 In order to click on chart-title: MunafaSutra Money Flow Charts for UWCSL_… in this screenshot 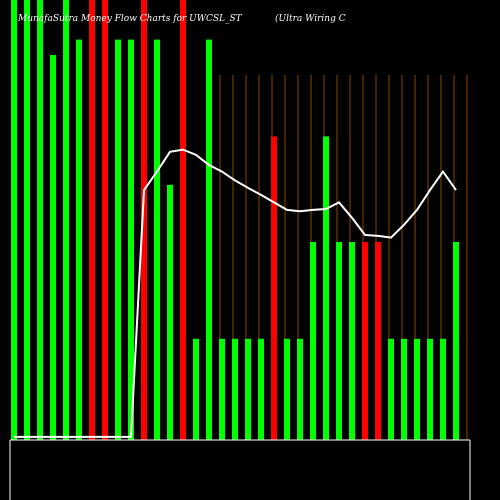, I will do `click(130, 19)`.